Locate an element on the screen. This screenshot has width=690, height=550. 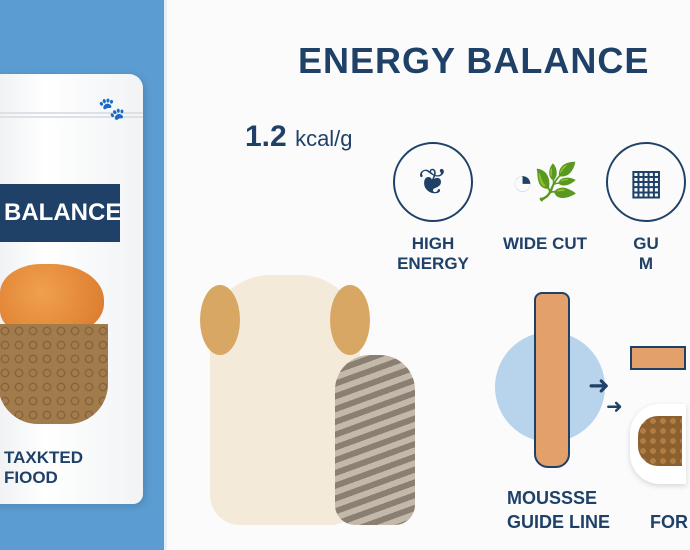
feature-third: ▦ GU M is located at coordinates (646, 208).